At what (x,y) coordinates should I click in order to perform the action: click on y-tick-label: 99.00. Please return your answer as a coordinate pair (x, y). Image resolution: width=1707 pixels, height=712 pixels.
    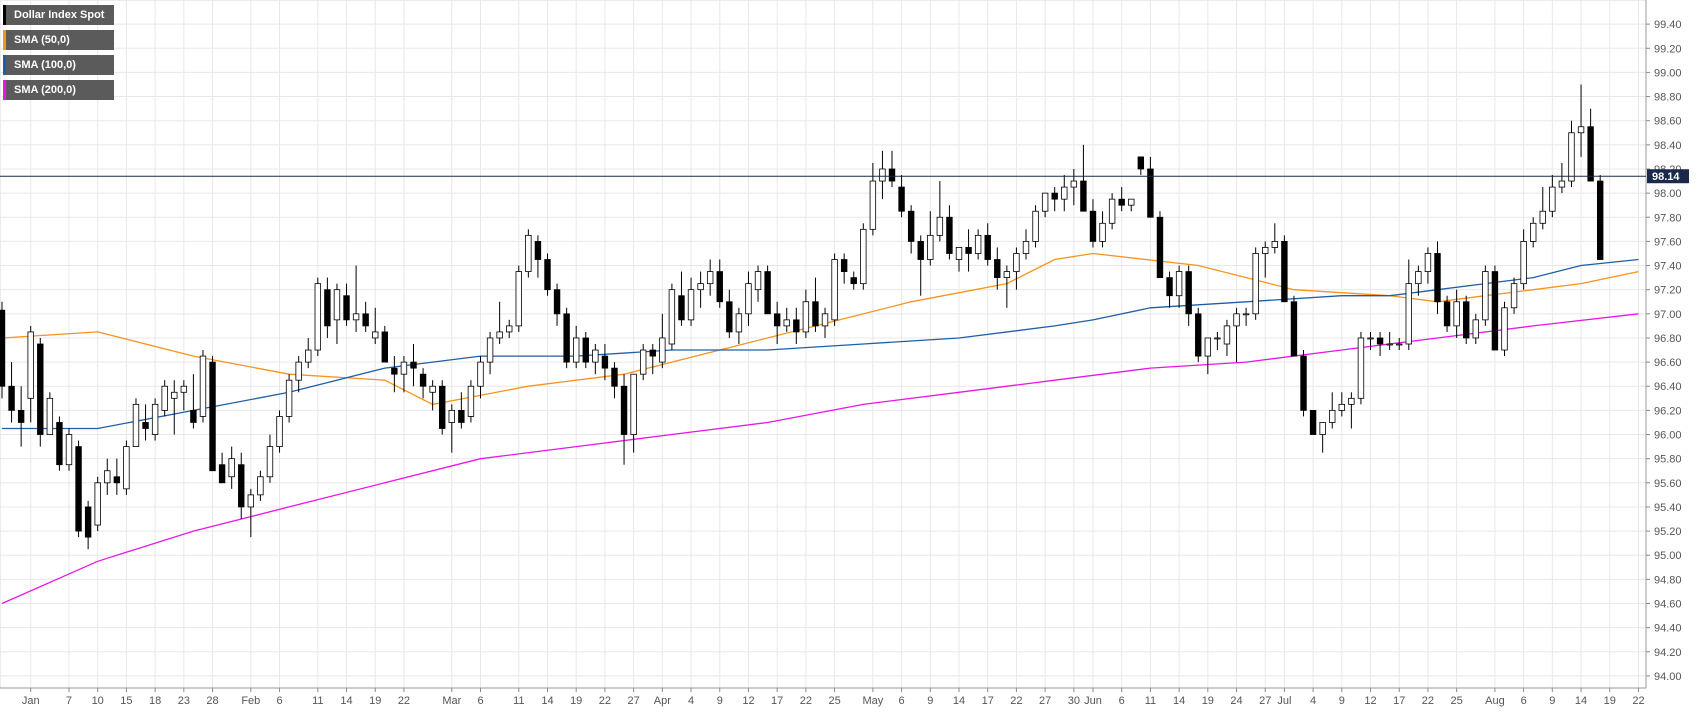
    Looking at the image, I should click on (1668, 73).